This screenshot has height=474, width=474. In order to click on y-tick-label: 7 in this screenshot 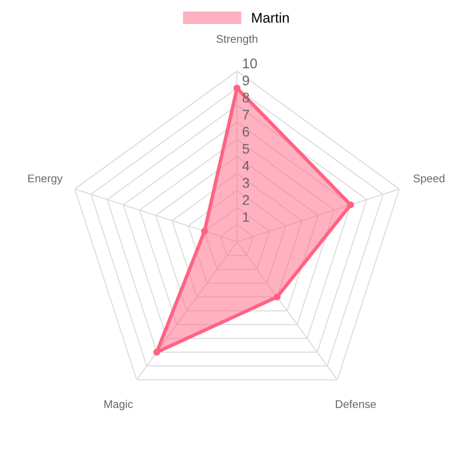, I will do `click(246, 115)`.